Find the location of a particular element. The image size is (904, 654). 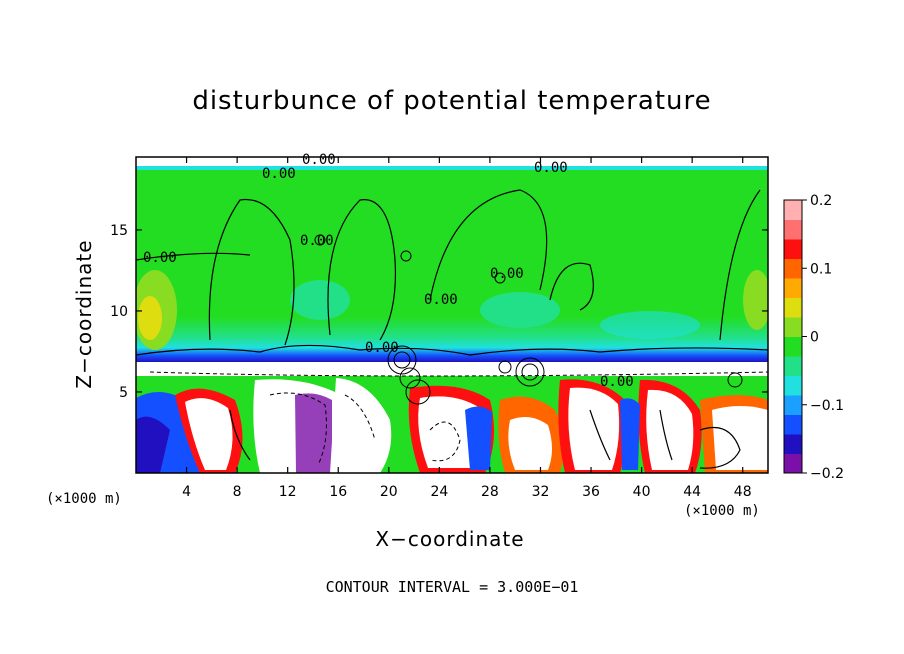

colorbar-tick-label: −0.1 is located at coordinates (827, 406).